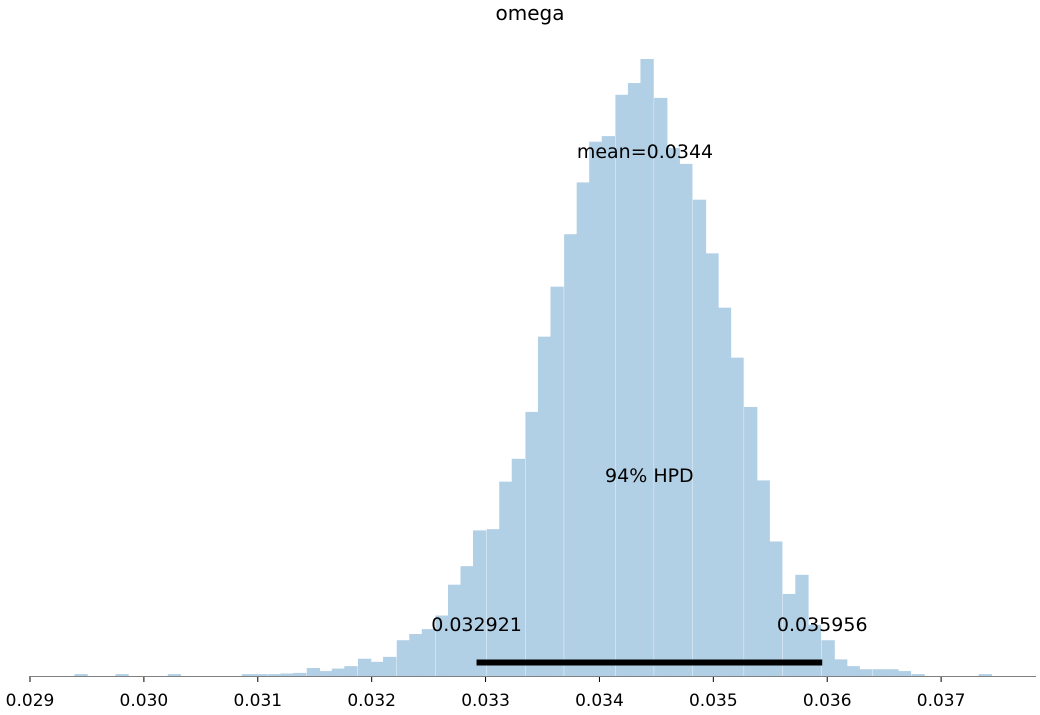 The width and height of the screenshot is (1040, 715). Describe the element at coordinates (257, 701) in the screenshot. I see `x-tick-label: 0.031` at that location.